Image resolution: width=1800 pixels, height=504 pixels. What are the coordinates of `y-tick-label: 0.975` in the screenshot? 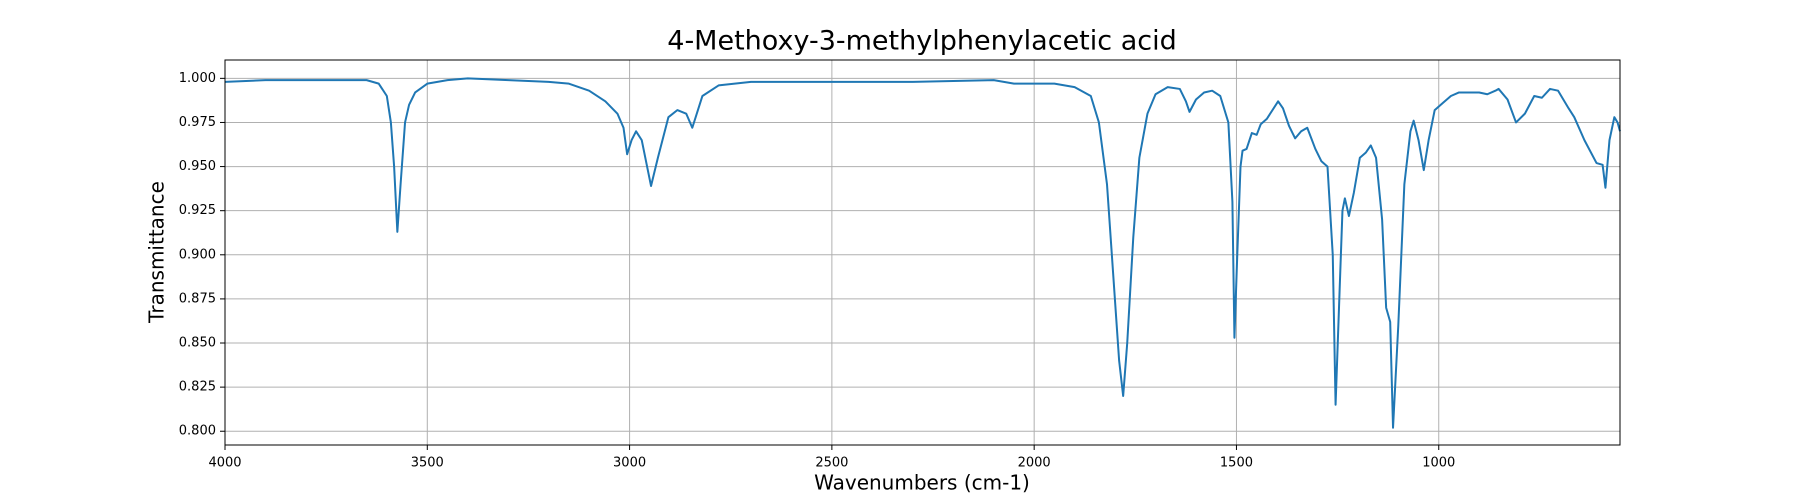 It's located at (197, 122).